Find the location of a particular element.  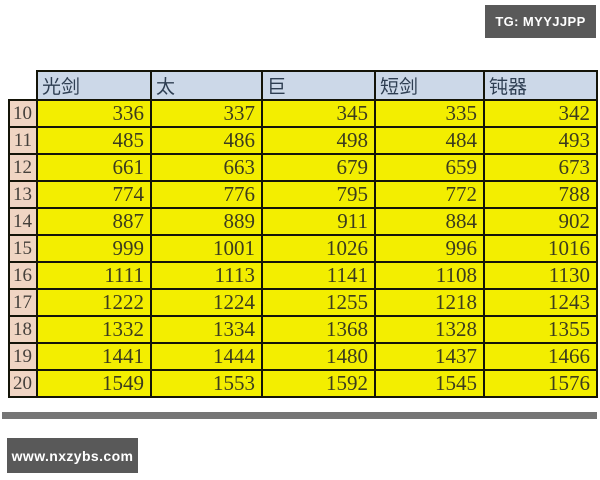

row-level-cell: 10 is located at coordinates (23, 113).